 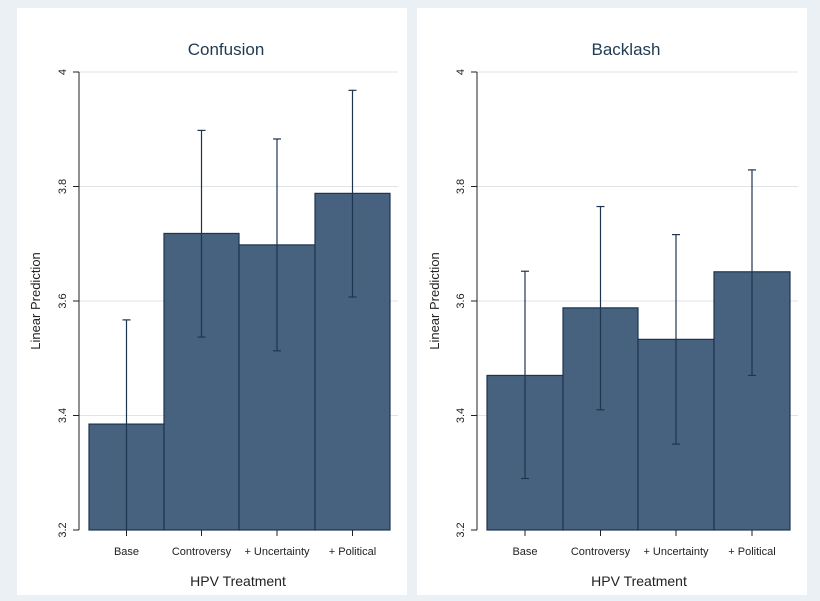 What do you see at coordinates (626, 49) in the screenshot?
I see `panel-title: Backlash` at bounding box center [626, 49].